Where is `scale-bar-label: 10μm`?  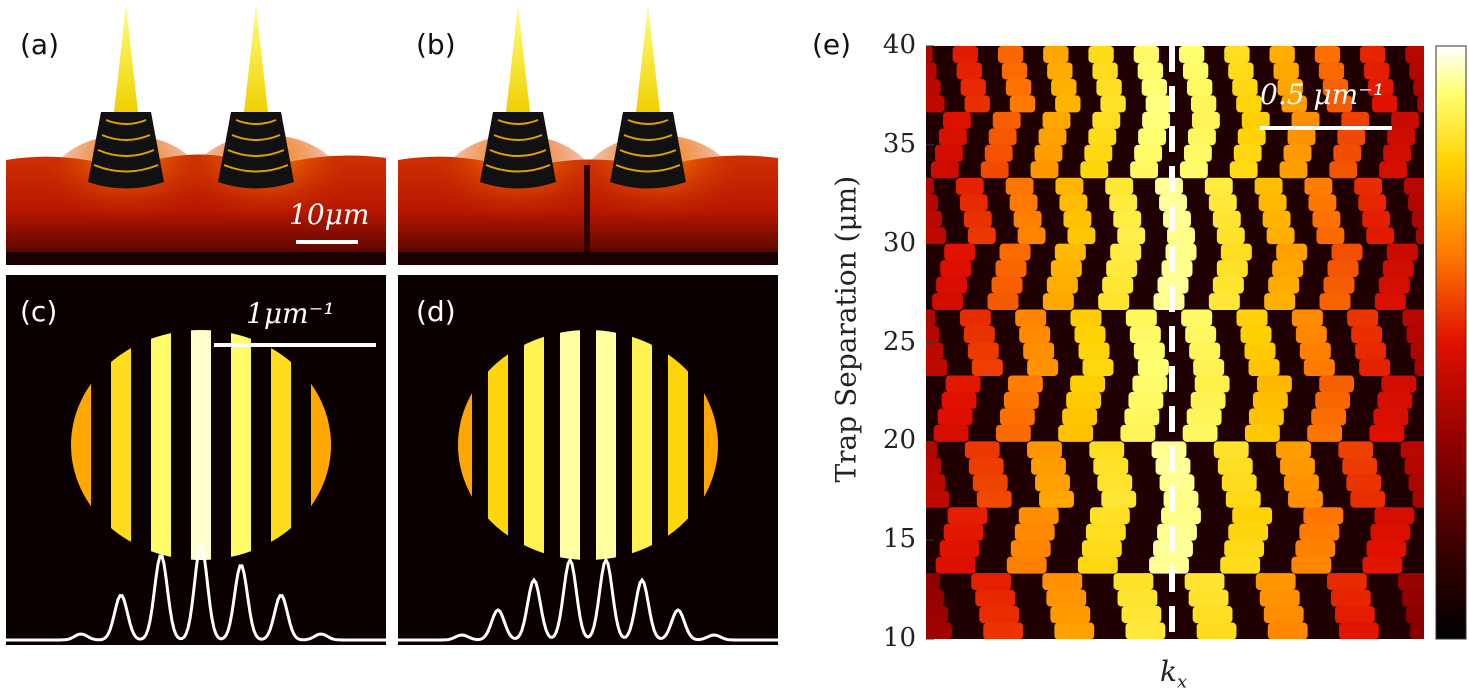 scale-bar-label: 10μm is located at coordinates (329, 214).